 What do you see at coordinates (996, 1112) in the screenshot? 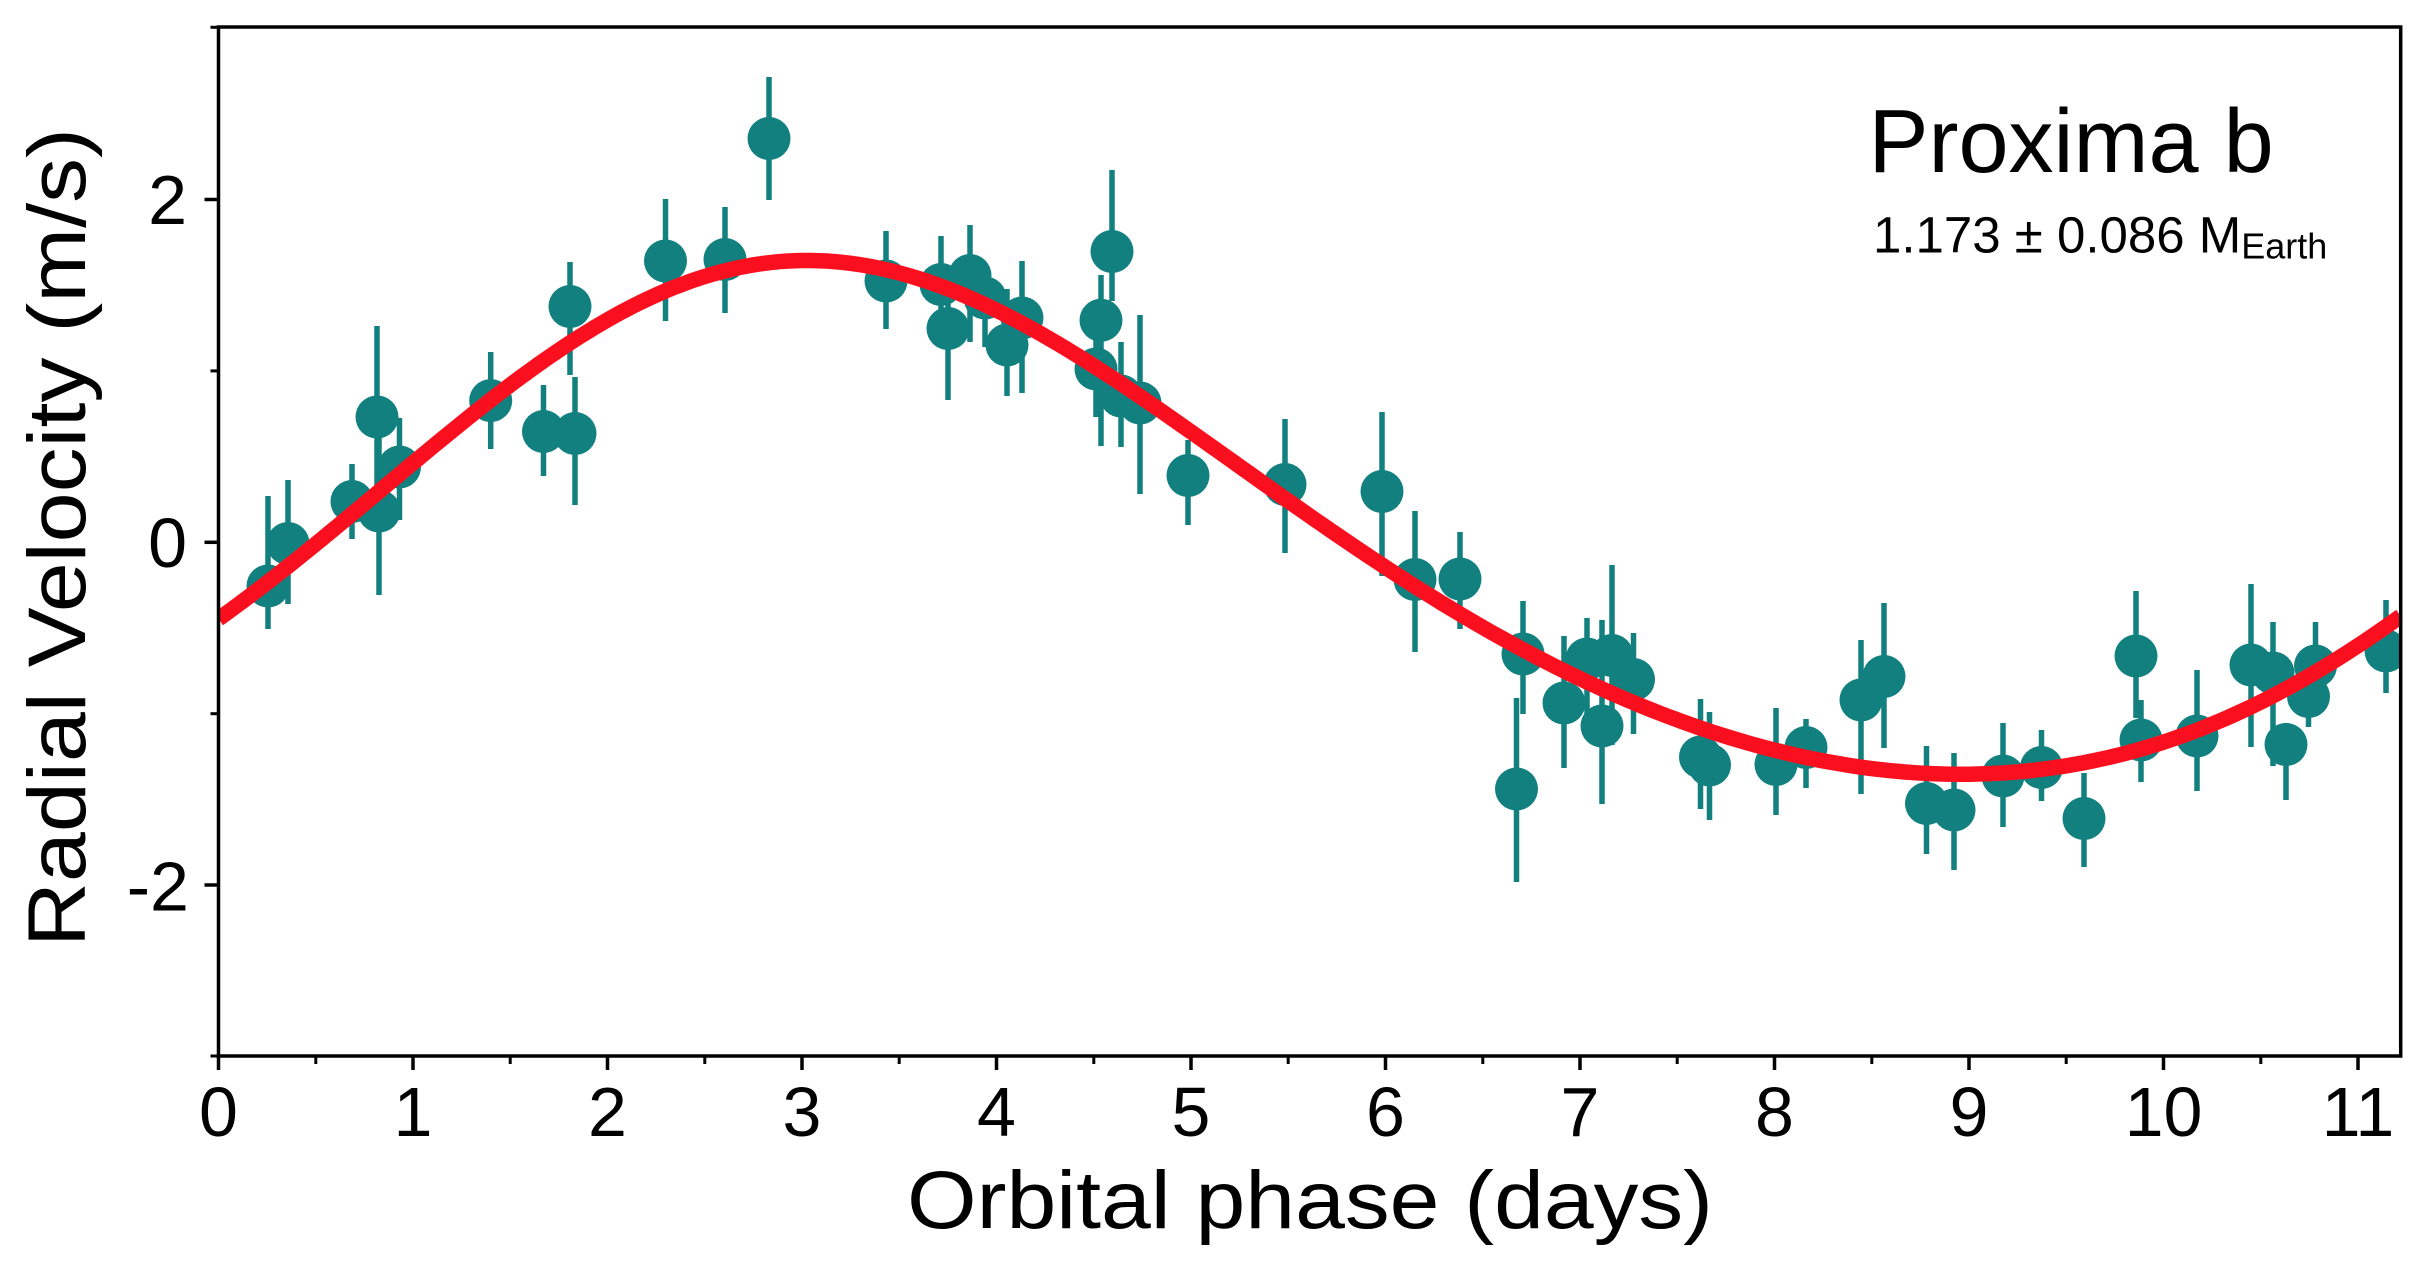
I see `svg-text: 4` at bounding box center [996, 1112].